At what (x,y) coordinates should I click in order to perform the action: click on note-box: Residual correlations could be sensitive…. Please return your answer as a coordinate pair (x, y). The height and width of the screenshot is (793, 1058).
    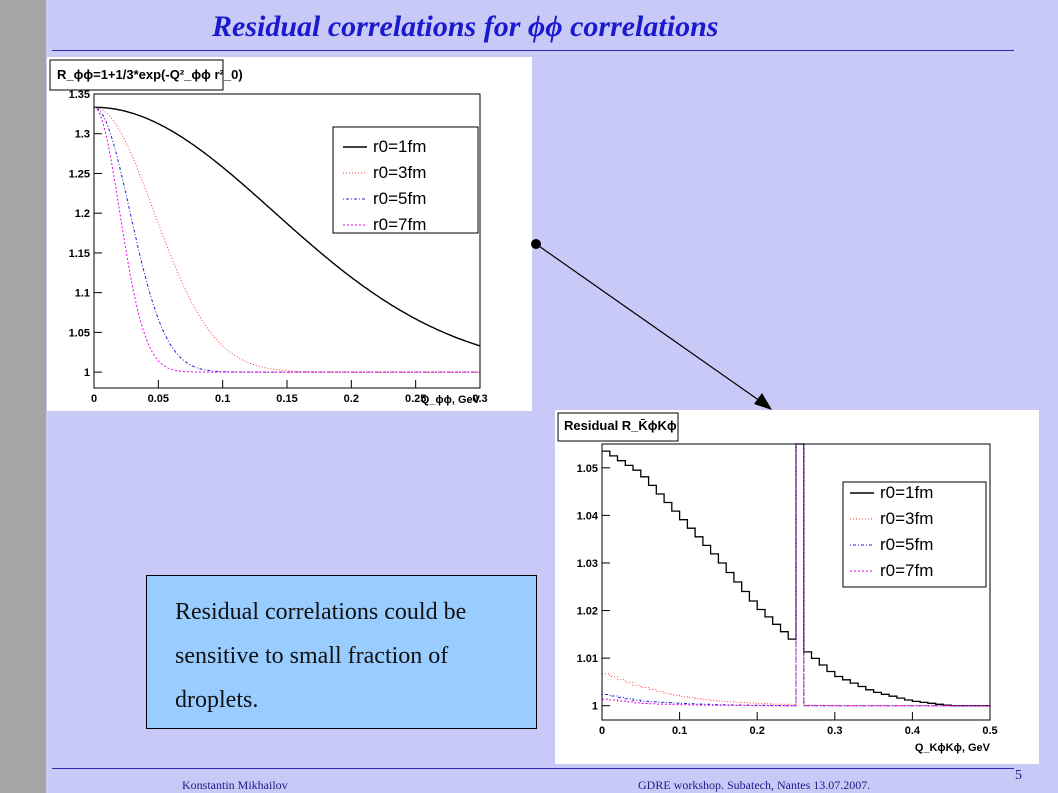
    Looking at the image, I should click on (341, 652).